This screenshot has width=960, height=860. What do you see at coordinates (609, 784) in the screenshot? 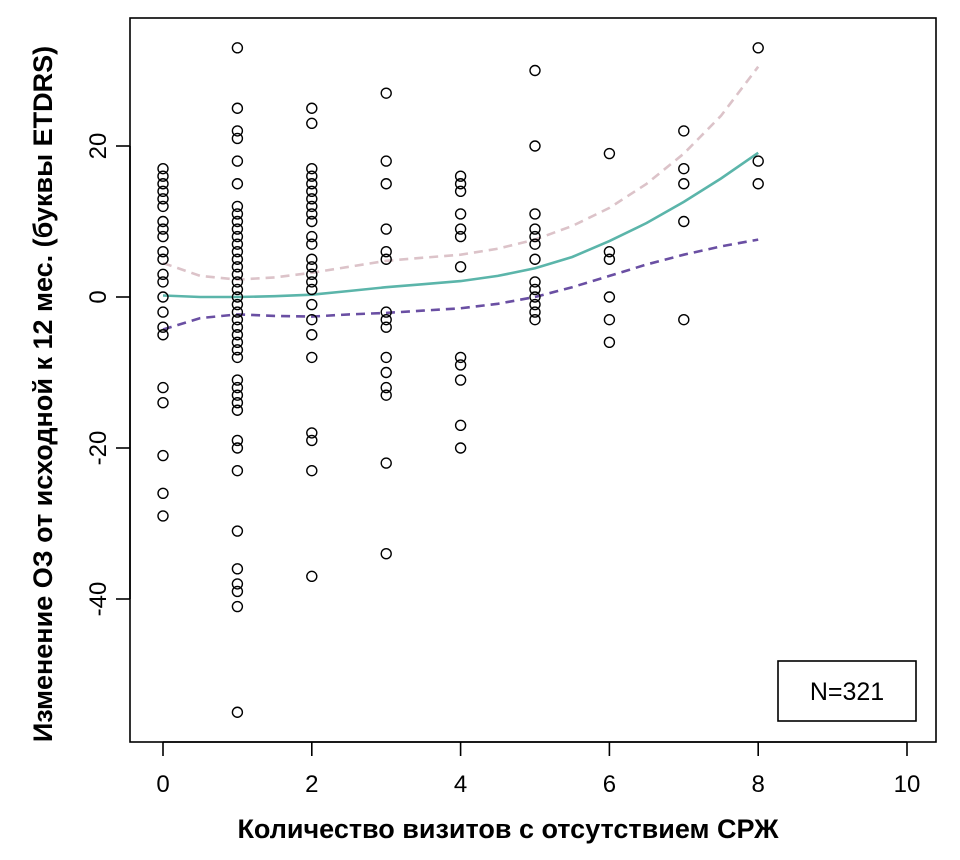
I see `x-tick-label: 6` at bounding box center [609, 784].